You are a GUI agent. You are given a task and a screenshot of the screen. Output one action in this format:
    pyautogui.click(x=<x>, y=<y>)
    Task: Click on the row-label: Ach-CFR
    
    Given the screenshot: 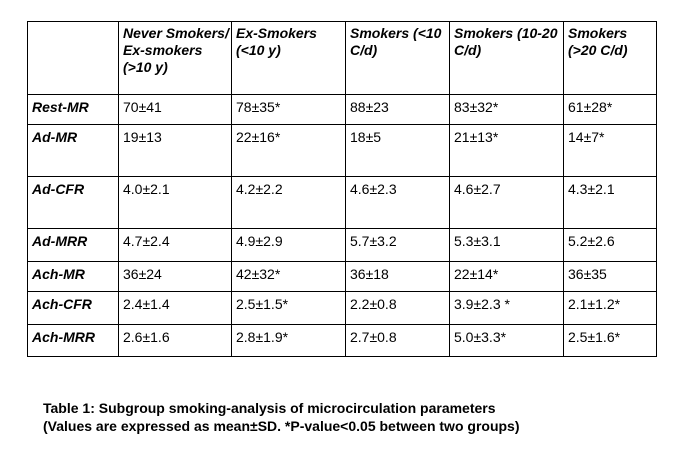 What is the action you would take?
    pyautogui.click(x=73, y=308)
    